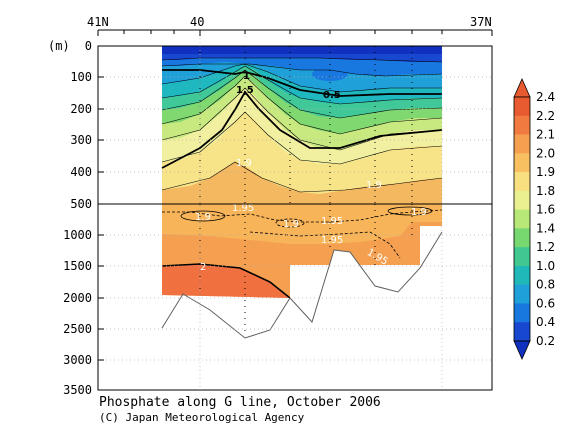 The height and width of the screenshot is (441, 570). Describe the element at coordinates (545, 247) in the screenshot. I see `colorbar-label: 1.2` at that location.